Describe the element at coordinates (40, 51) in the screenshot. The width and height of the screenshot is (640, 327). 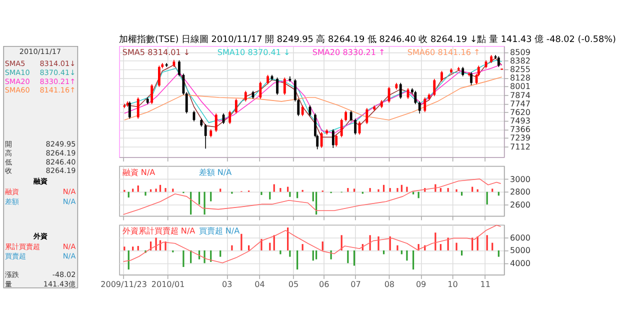
I see `text: 2010/11/17` at that location.